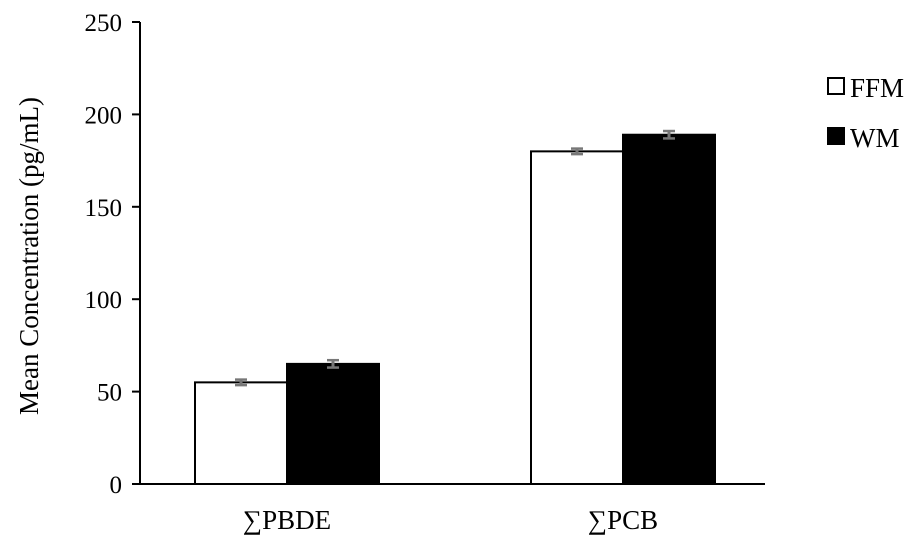 Image resolution: width=920 pixels, height=542 pixels. Describe the element at coordinates (29, 256) in the screenshot. I see `y-axis-label: Mean Concentration (pg/mL)` at that location.